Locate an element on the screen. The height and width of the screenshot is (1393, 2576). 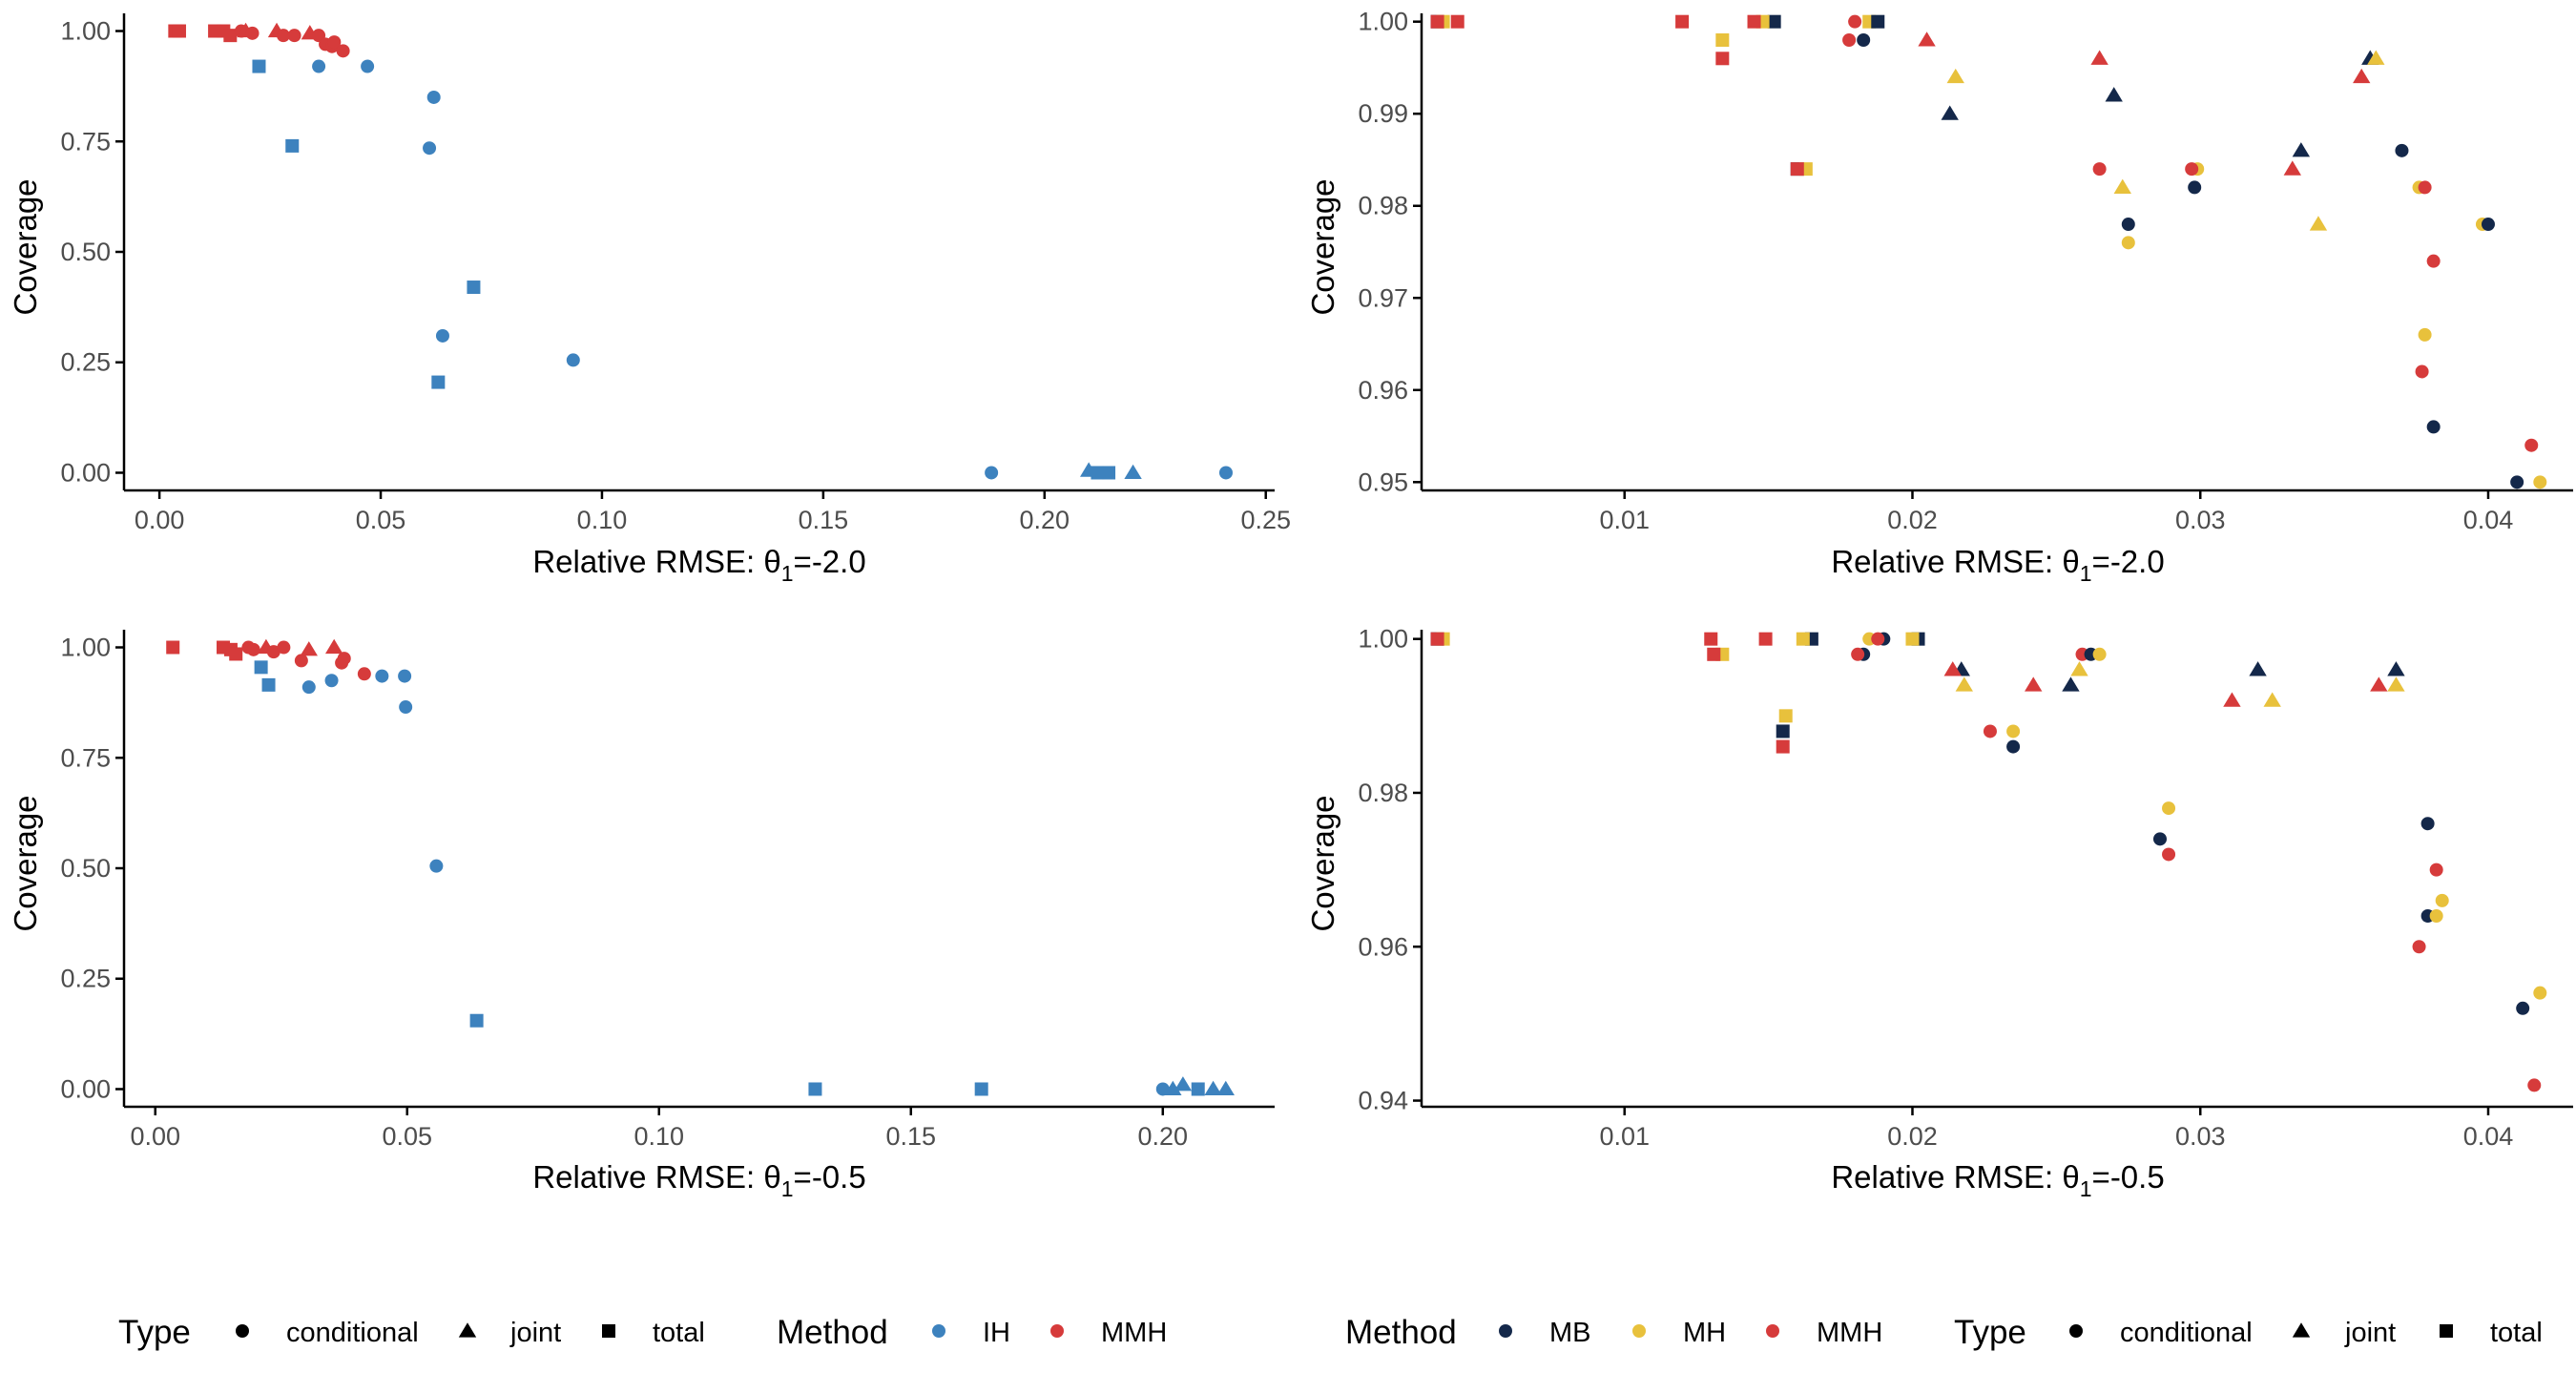
y-tick-label: 0.98 is located at coordinates (1383, 793).